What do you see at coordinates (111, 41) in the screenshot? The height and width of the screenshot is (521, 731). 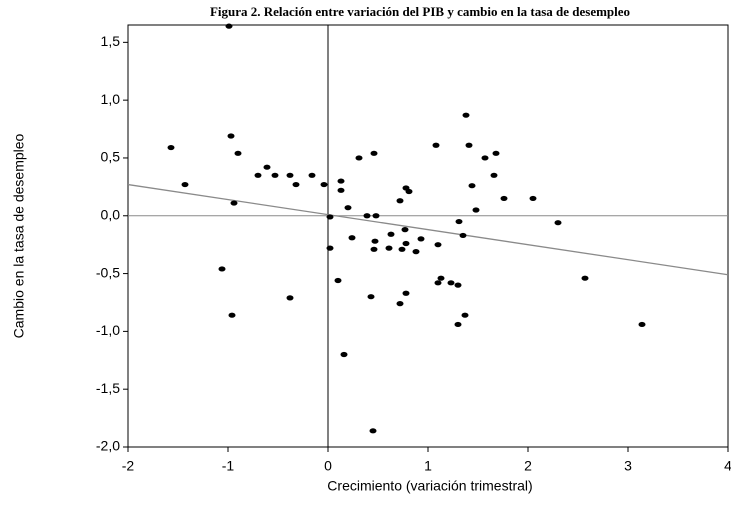 I see `y-tick-label: 1,5` at bounding box center [111, 41].